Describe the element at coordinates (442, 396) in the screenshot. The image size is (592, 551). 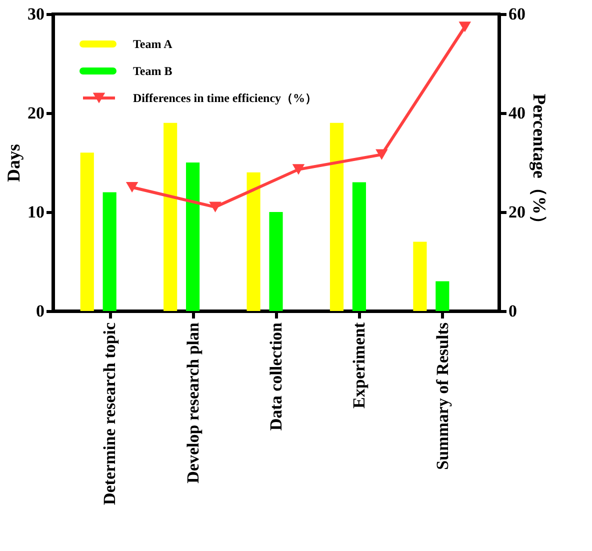
I see `x-tick-label: Summary of Results` at that location.